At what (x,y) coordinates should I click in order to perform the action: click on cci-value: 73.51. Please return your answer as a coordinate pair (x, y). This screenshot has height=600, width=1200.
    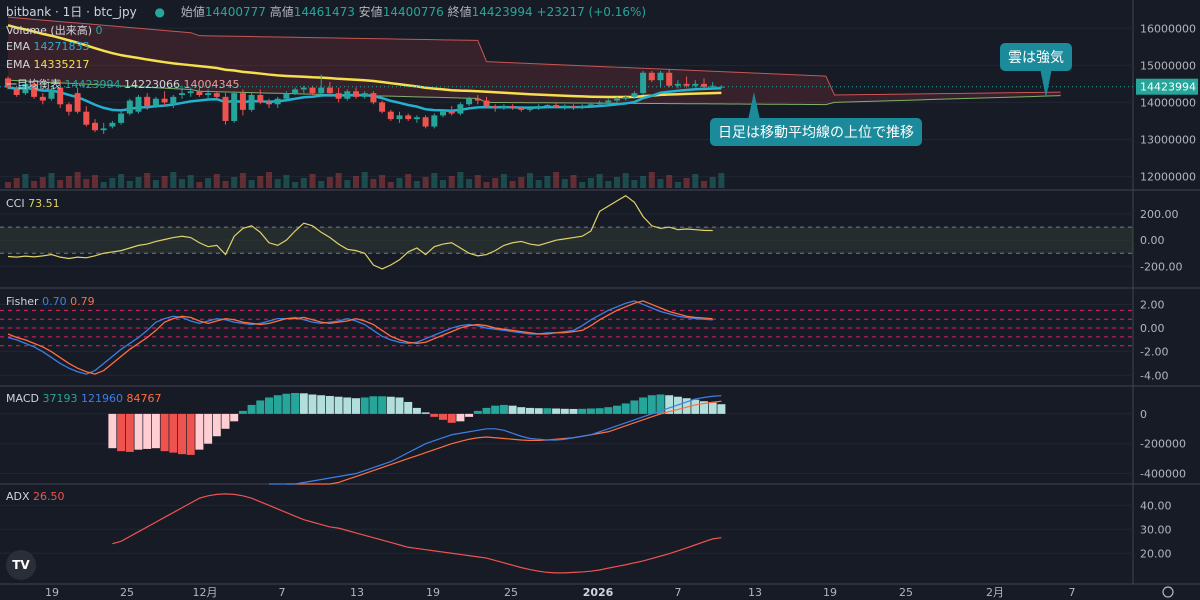
    Looking at the image, I should click on (44, 203).